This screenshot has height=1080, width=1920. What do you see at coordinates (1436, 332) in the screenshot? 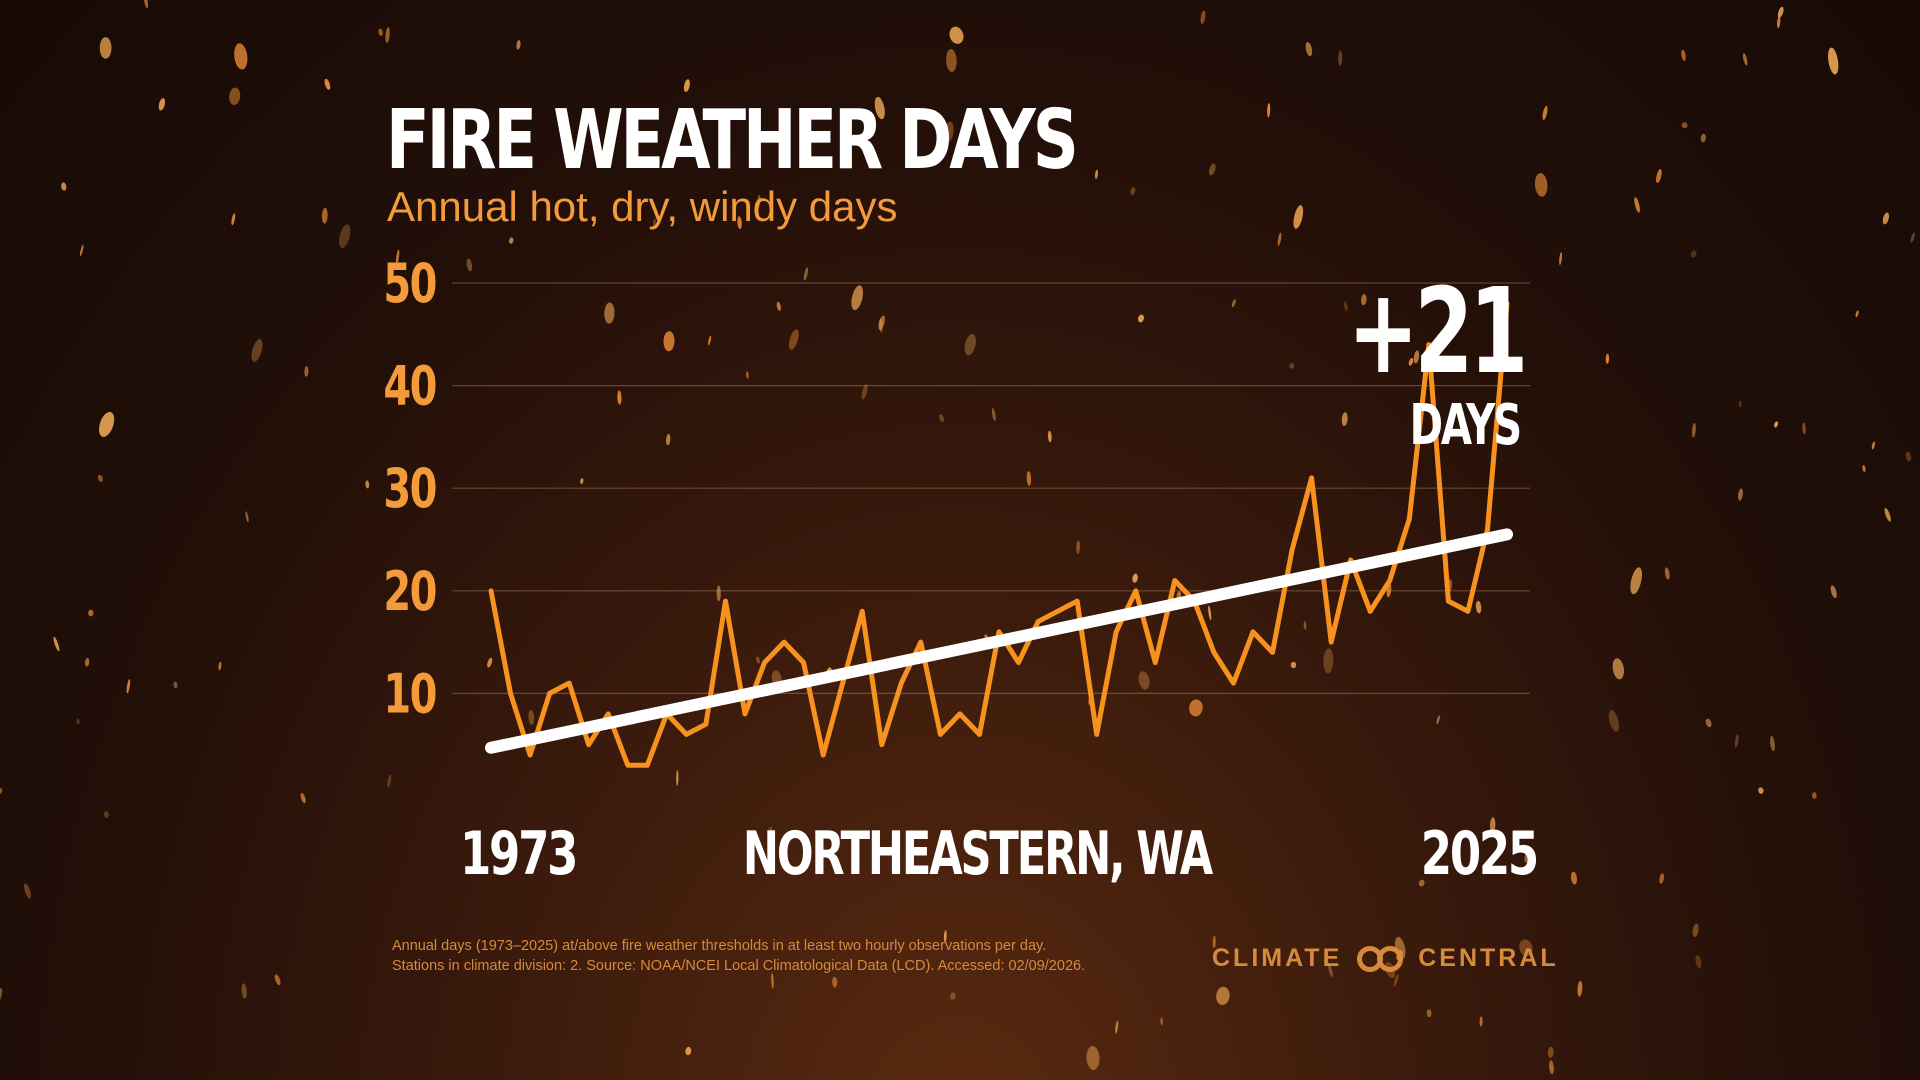
I see `change-value: +21` at bounding box center [1436, 332].